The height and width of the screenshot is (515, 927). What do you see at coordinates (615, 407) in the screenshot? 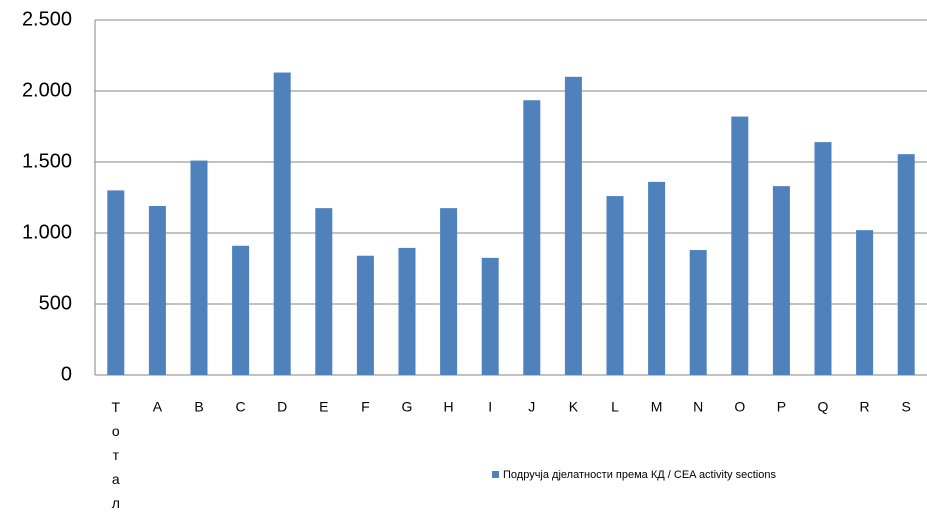
I see `x-tick-label: L` at bounding box center [615, 407].